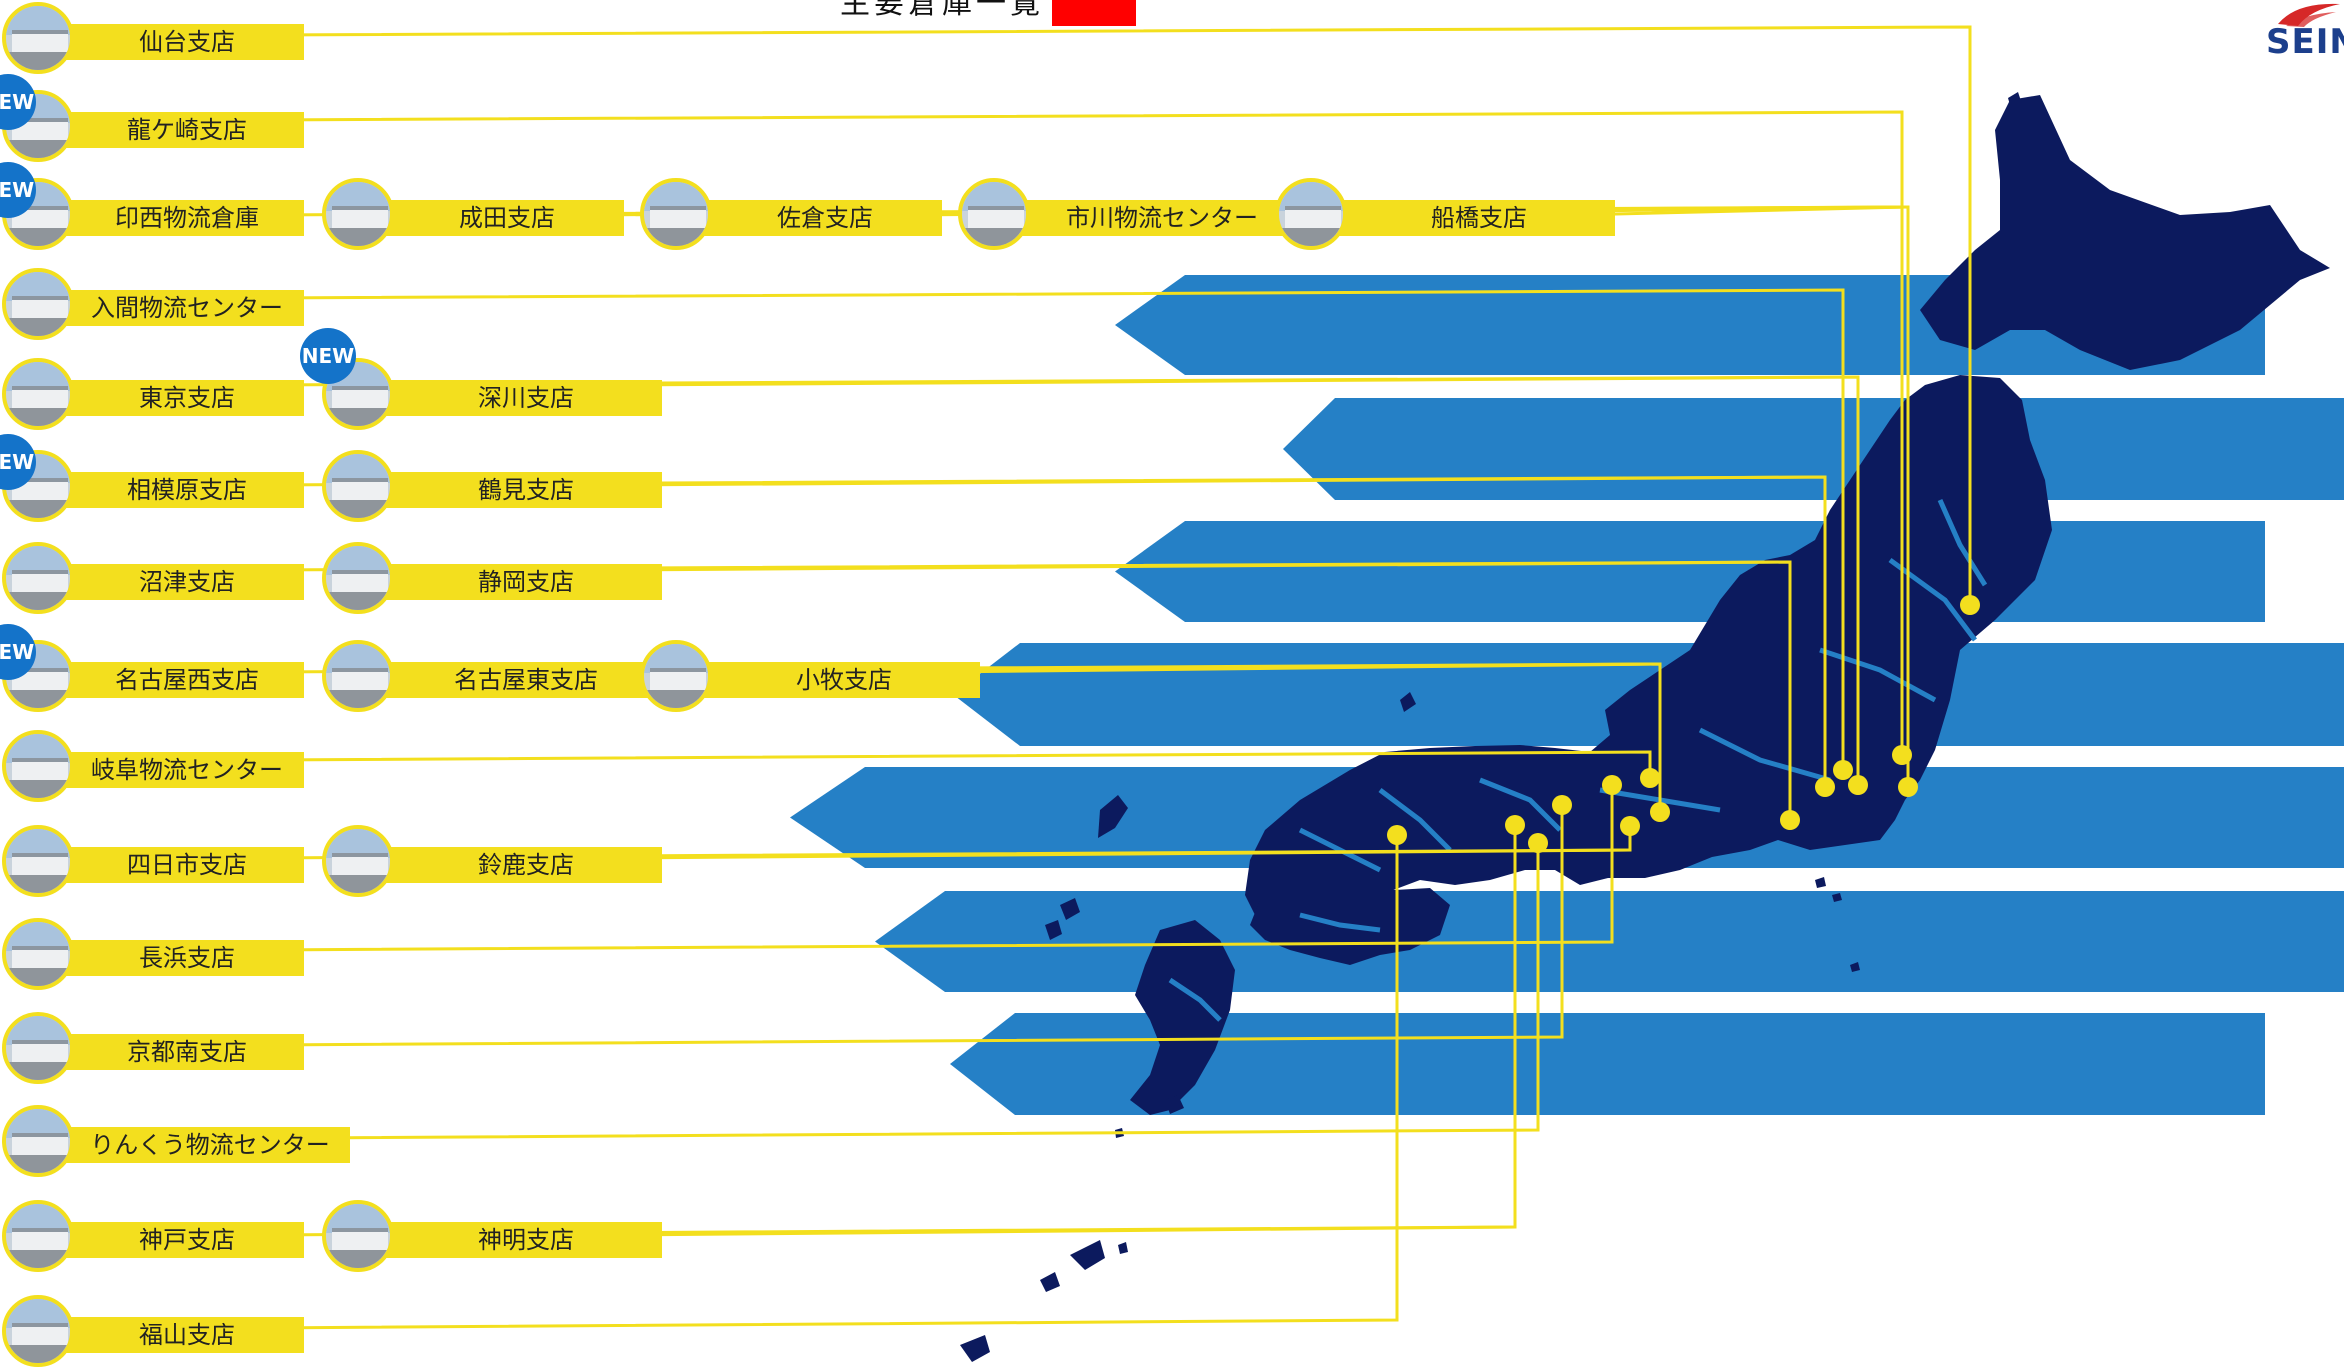 Image resolution: width=2344 pixels, height=1368 pixels. Describe the element at coordinates (196, 1145) in the screenshot. I see `branch-label-bar: りんくう物流センター` at that location.